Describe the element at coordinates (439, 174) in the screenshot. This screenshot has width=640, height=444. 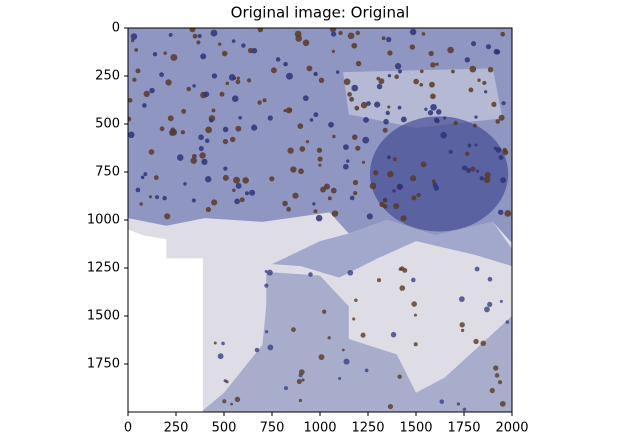
I see `tissue-dense` at that location.